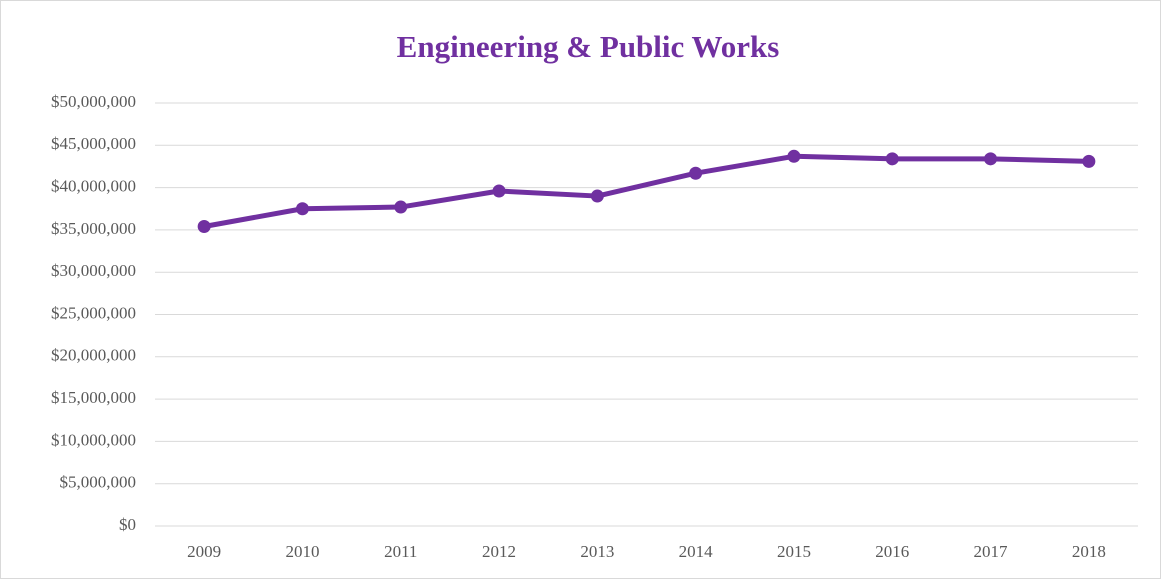  I want to click on x-tick-label: 2016, so click(892, 551).